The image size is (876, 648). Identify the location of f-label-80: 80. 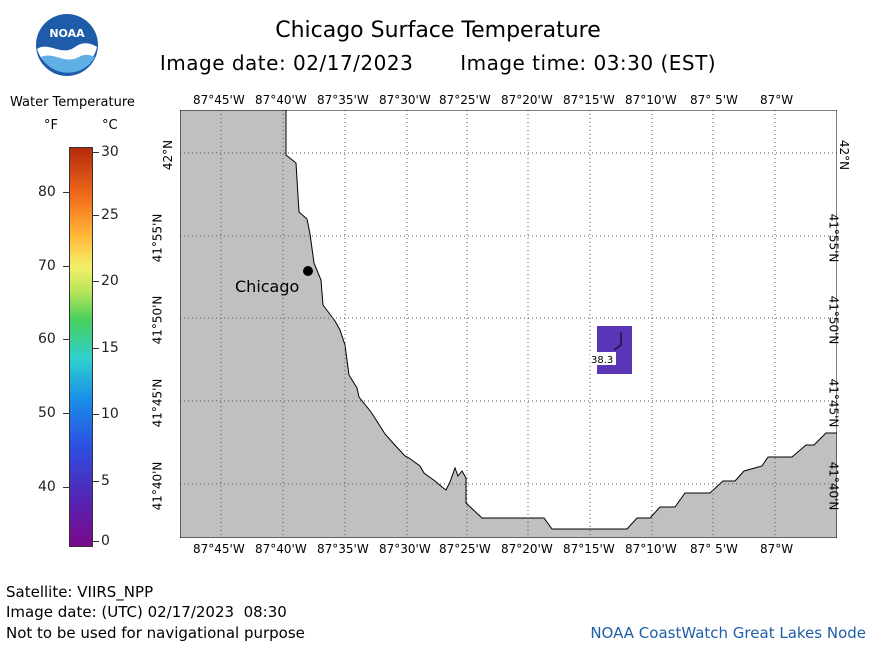
(47, 192).